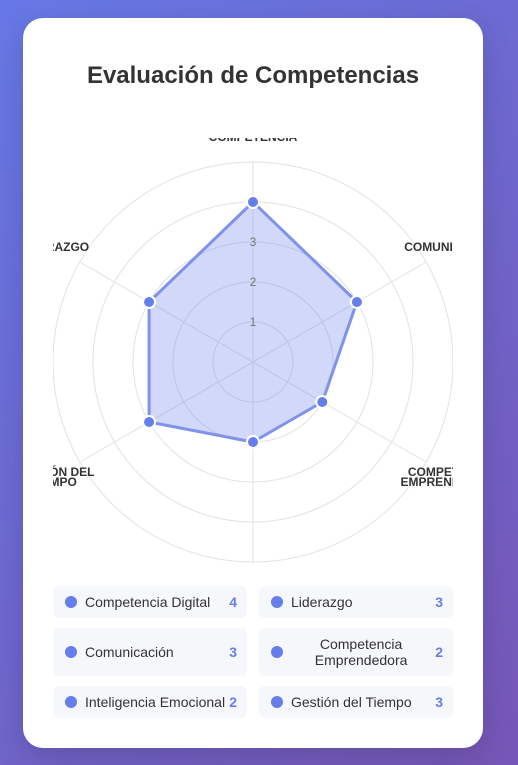 The width and height of the screenshot is (518, 765). I want to click on axis-label-line: COMUNICACIÓN, so click(428, 246).